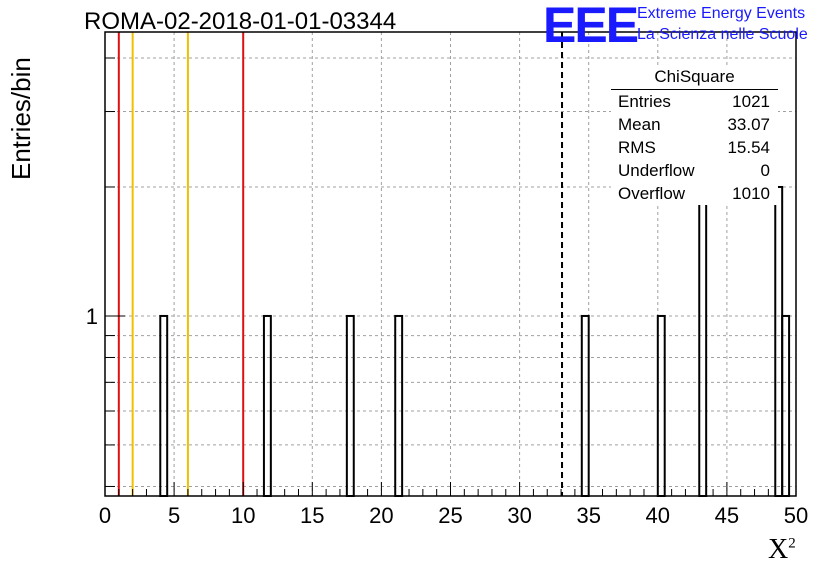  What do you see at coordinates (748, 147) in the screenshot?
I see `stats-value: 15.54` at bounding box center [748, 147].